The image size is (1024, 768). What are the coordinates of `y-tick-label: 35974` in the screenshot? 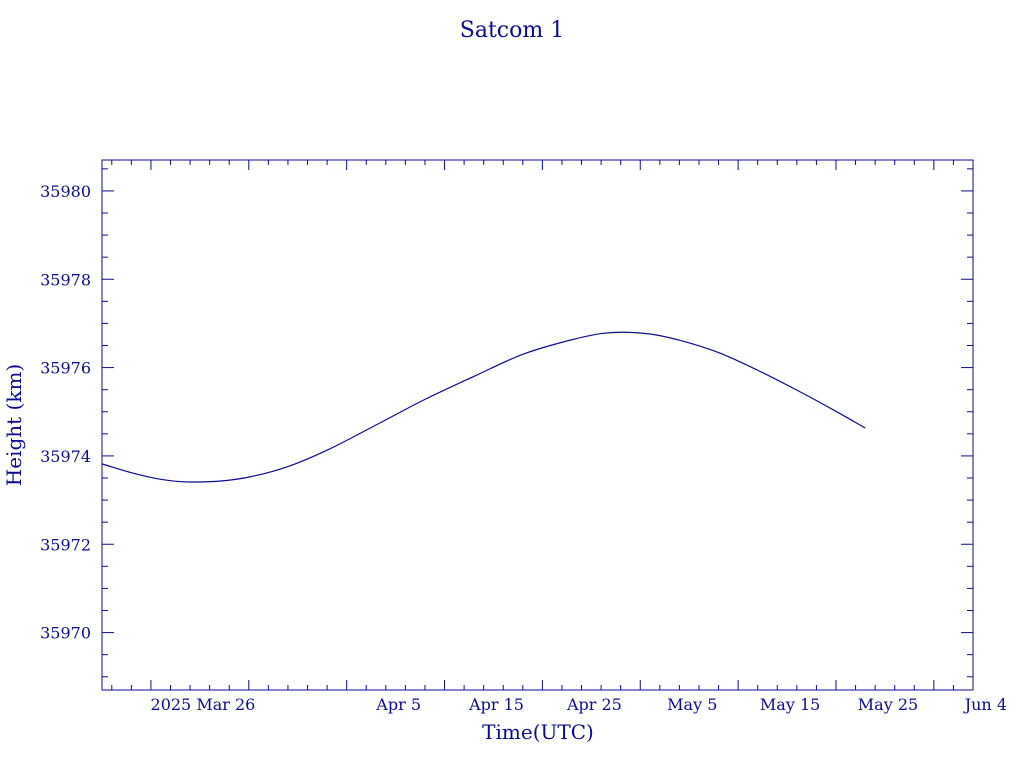 It's located at (65, 456).